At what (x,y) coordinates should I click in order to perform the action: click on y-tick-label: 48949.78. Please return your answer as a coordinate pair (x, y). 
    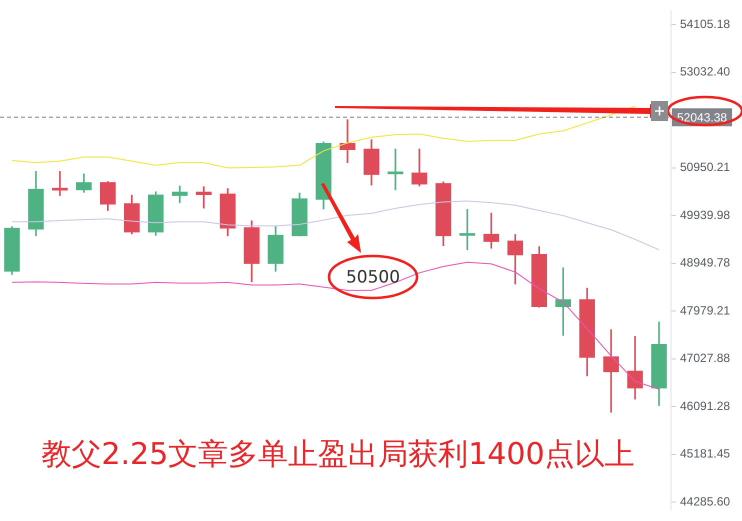
    Looking at the image, I should click on (705, 263).